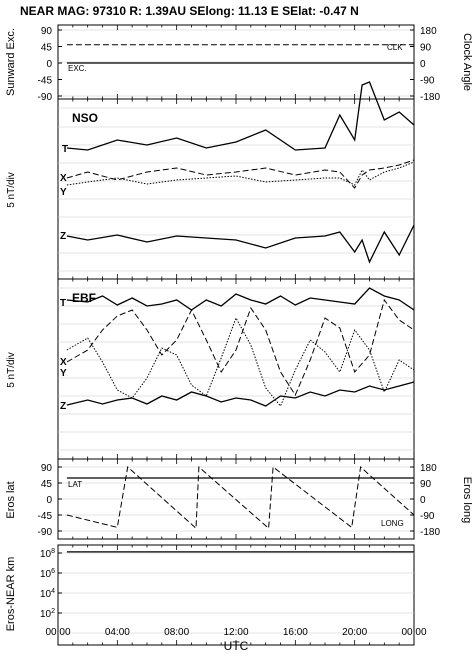 This screenshot has width=474, height=656. Describe the element at coordinates (63, 236) in the screenshot. I see `nso-label-z: Z` at that location.